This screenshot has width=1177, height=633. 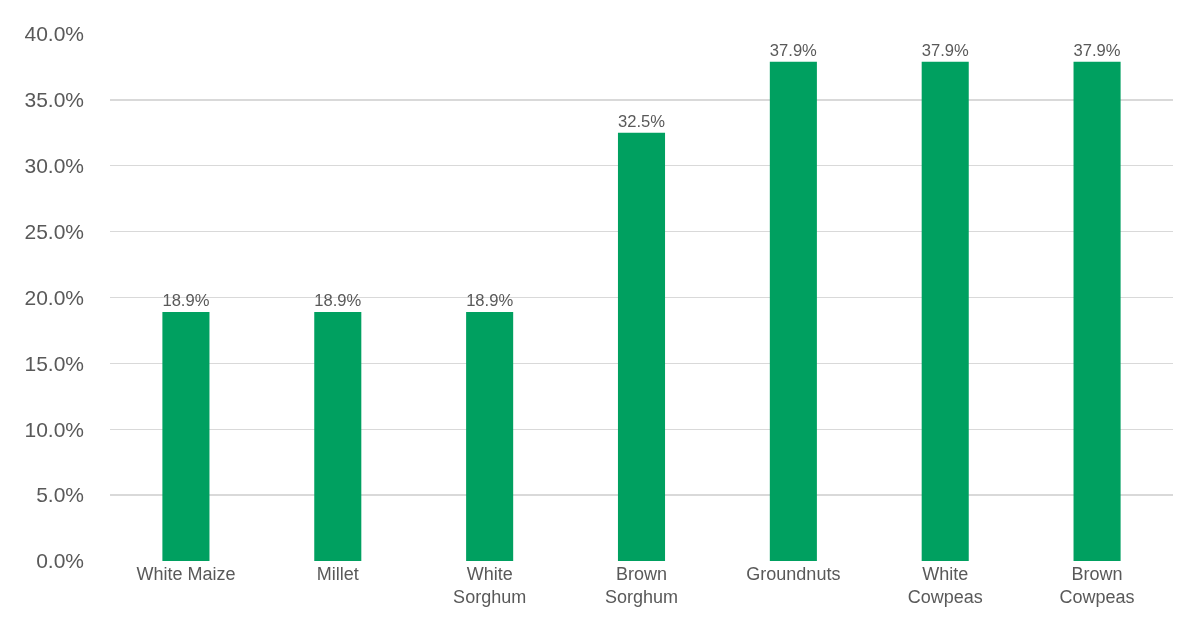 What do you see at coordinates (186, 574) in the screenshot?
I see `x-tick-label: White Maize` at bounding box center [186, 574].